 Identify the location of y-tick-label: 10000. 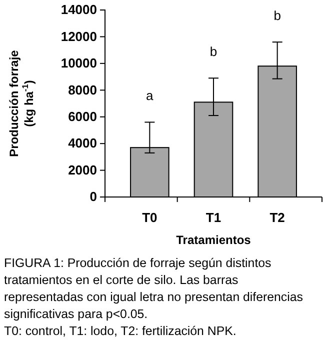
(78, 63).